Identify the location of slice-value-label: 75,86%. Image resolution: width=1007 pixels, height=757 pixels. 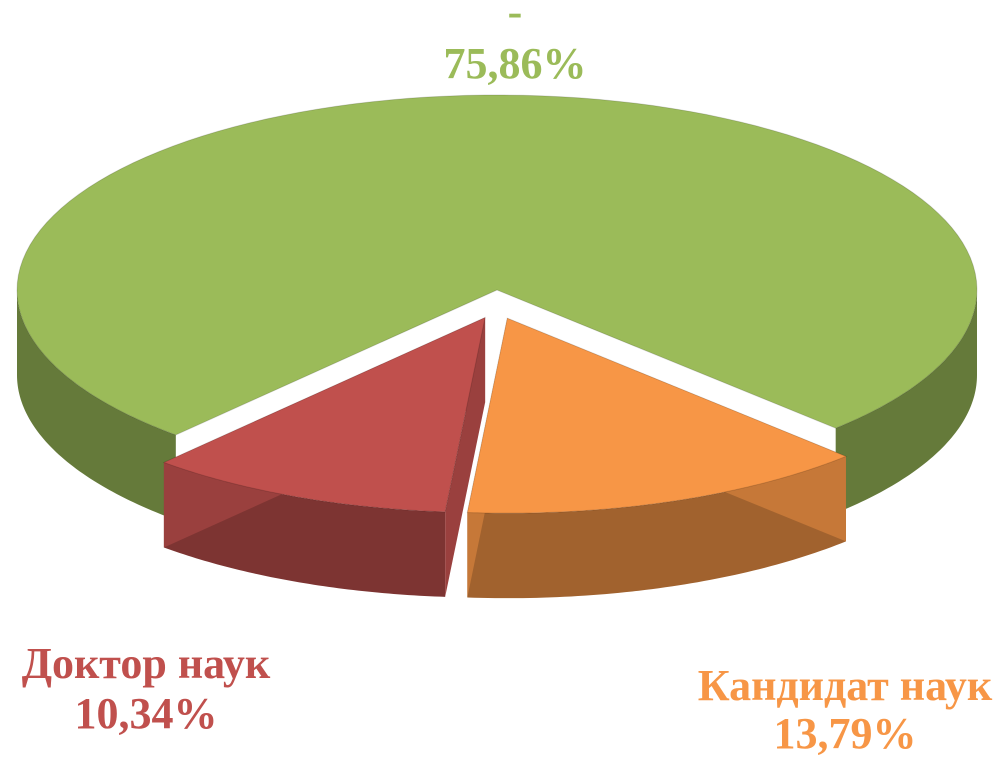
(515, 63).